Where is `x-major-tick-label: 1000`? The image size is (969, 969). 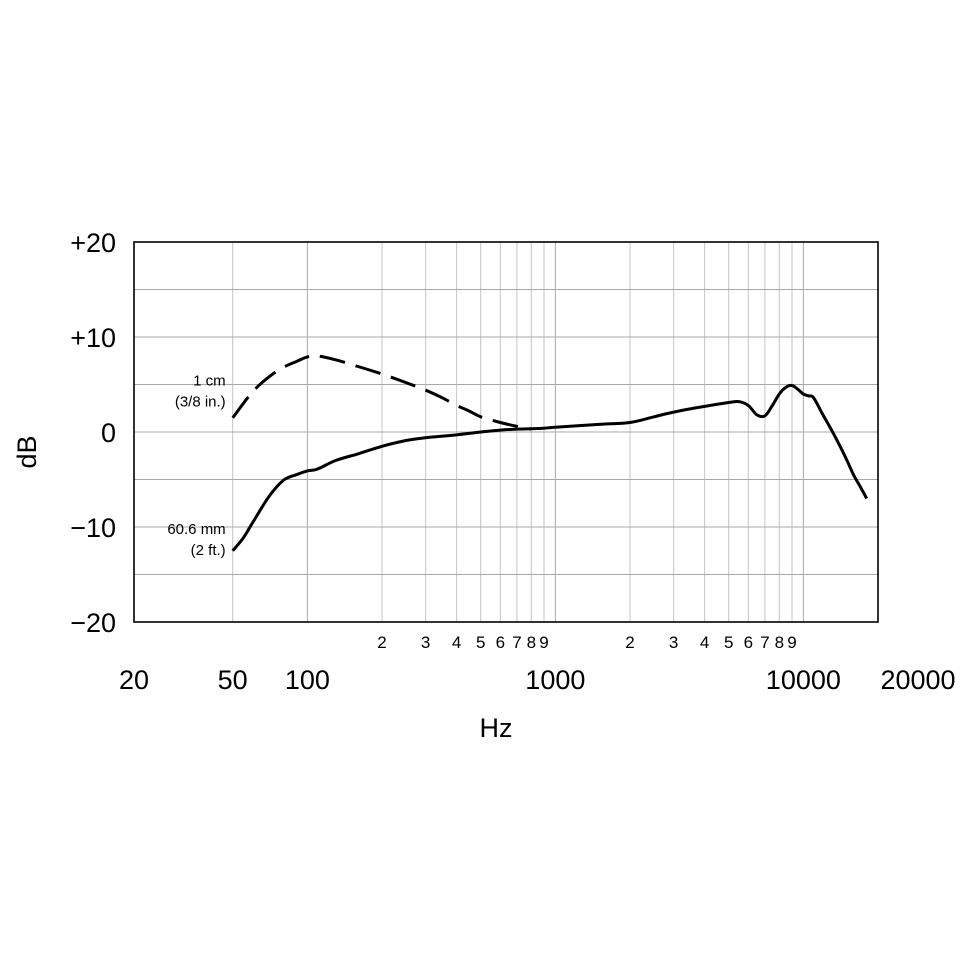
x-major-tick-label: 1000 is located at coordinates (555, 680).